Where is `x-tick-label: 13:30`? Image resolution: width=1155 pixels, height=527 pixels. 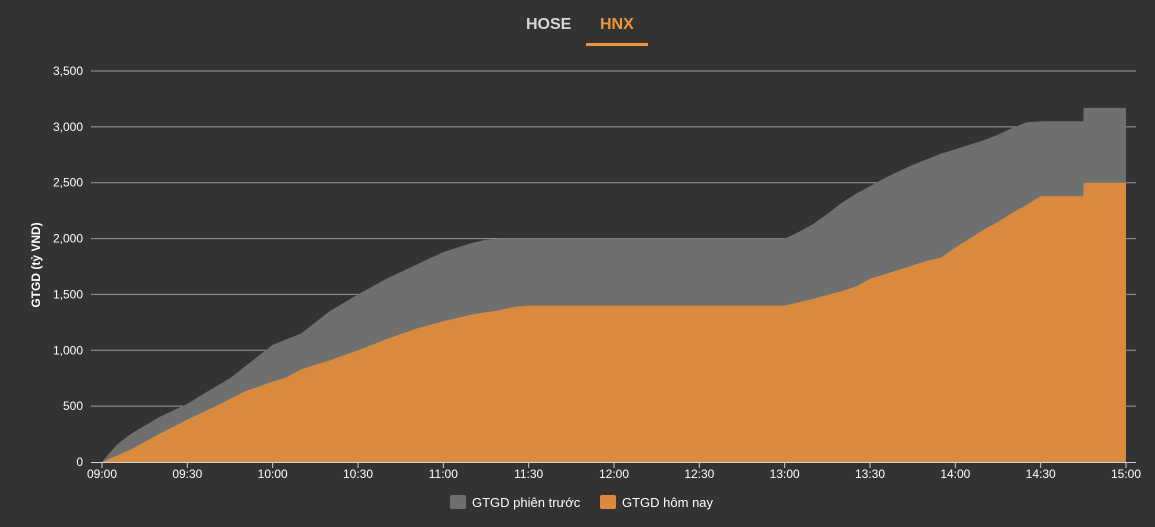 x-tick-label: 13:30 is located at coordinates (870, 474).